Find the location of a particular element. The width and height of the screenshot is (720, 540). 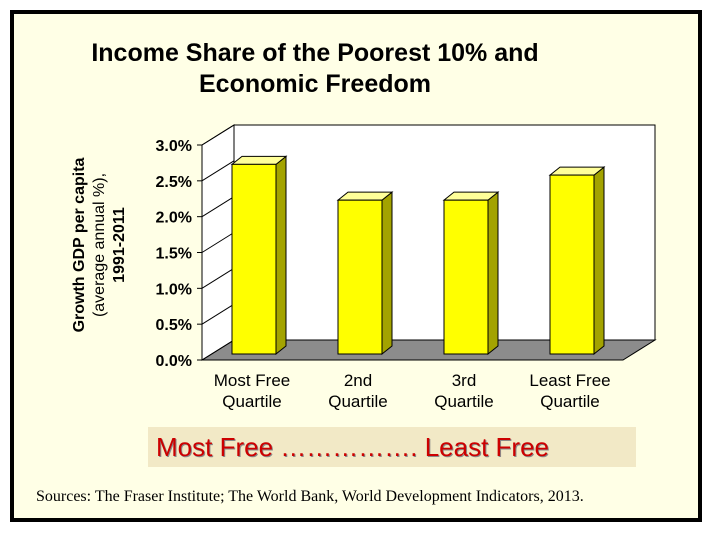

y-tick-label: 1.0% is located at coordinates (174, 289).